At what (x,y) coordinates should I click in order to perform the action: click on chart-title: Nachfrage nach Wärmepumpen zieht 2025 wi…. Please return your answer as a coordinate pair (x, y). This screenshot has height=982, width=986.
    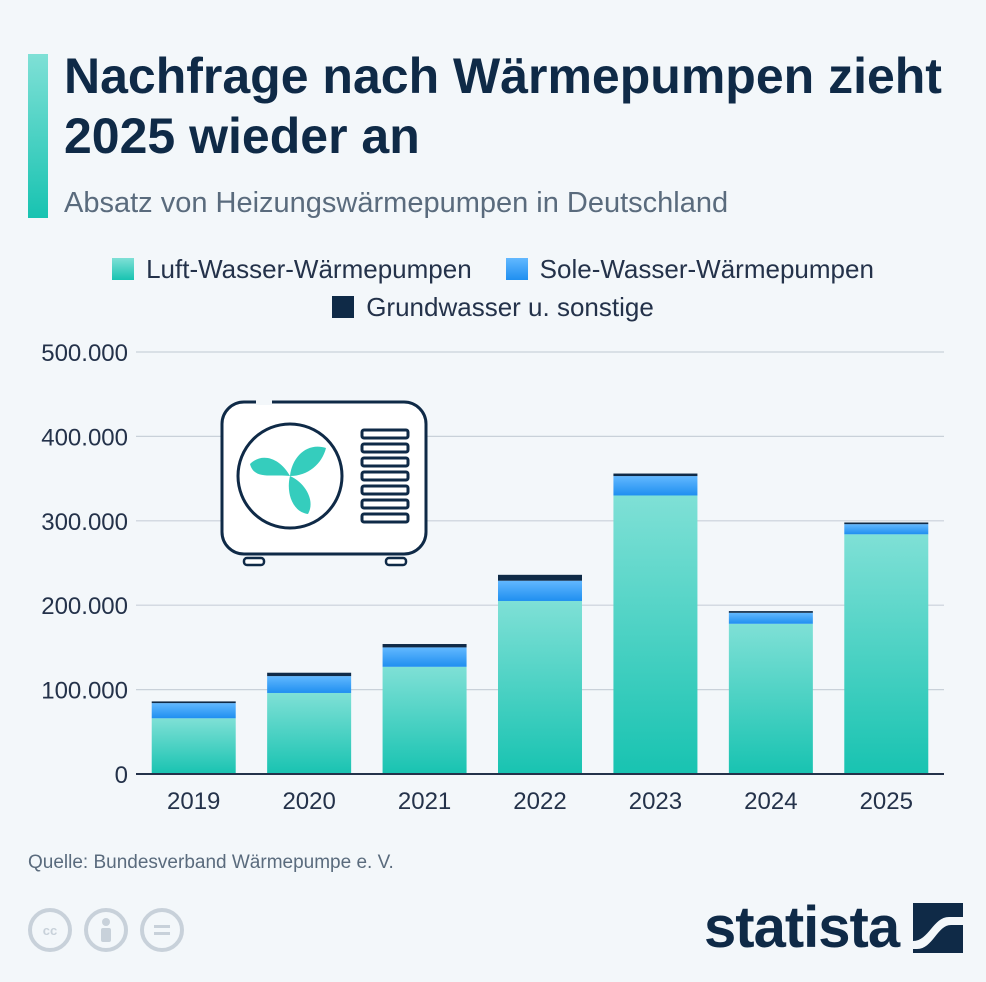
    Looking at the image, I should click on (503, 106).